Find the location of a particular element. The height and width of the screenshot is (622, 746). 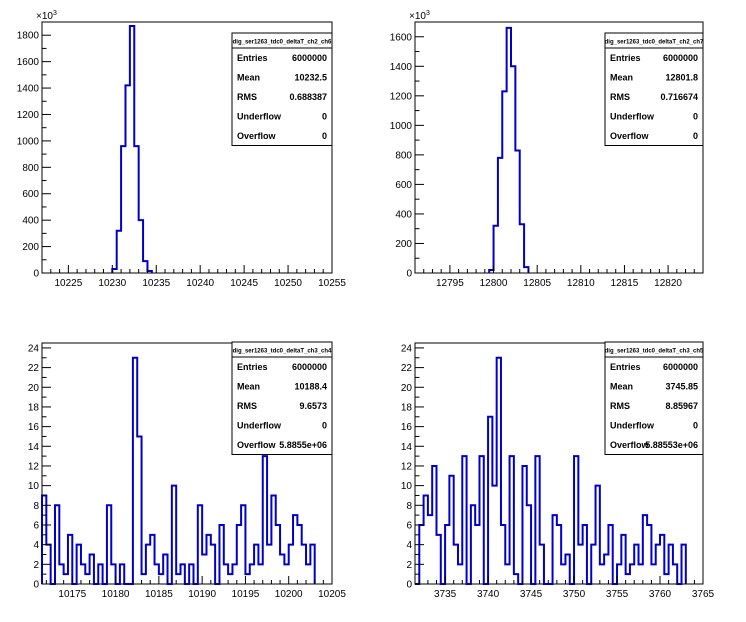

y-exponent-label: ×10³ is located at coordinates (46, 16).